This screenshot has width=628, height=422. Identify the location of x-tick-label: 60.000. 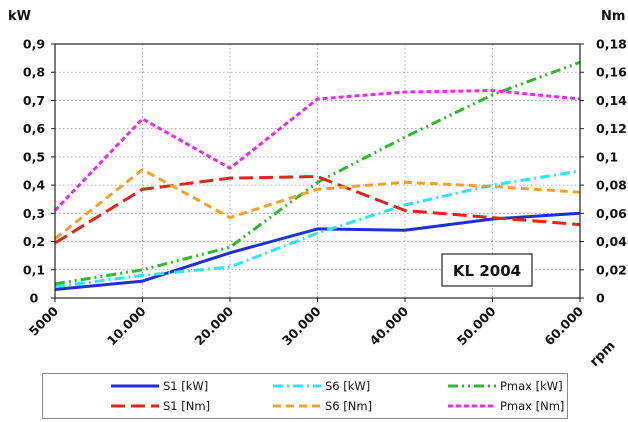
(563, 325).